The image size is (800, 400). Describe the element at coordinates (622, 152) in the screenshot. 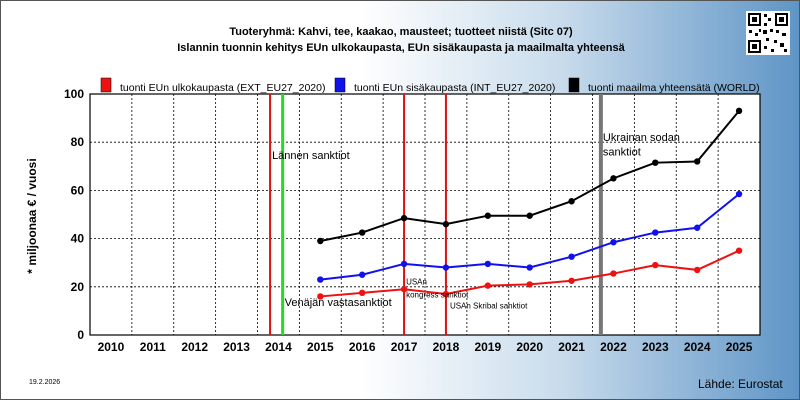

I see `annotation-label: sanktiot` at that location.